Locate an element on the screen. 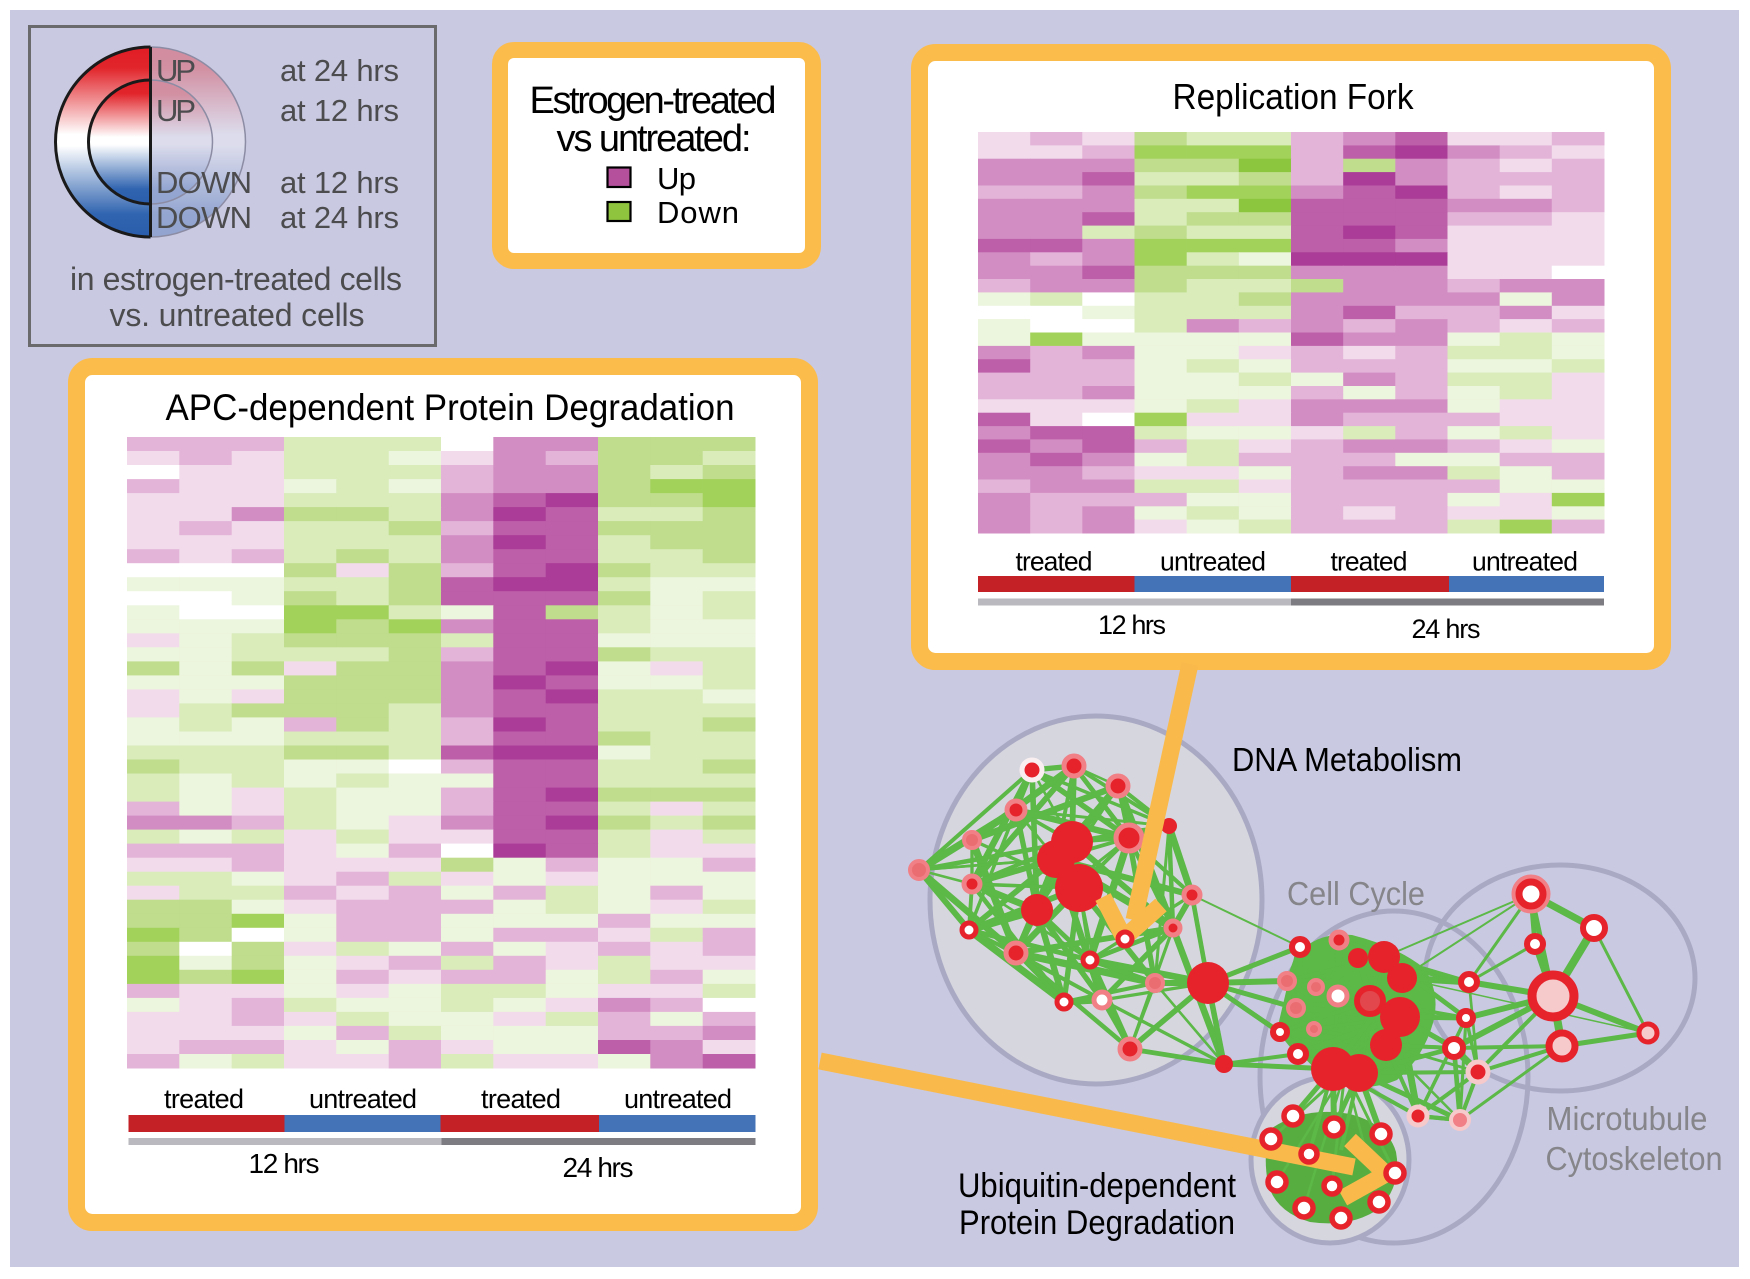 This screenshot has height=1279, width=1750. svg-text:APC-dependent Protein Degradat: APC-dependent Protein Degradation is located at coordinates (450, 407).